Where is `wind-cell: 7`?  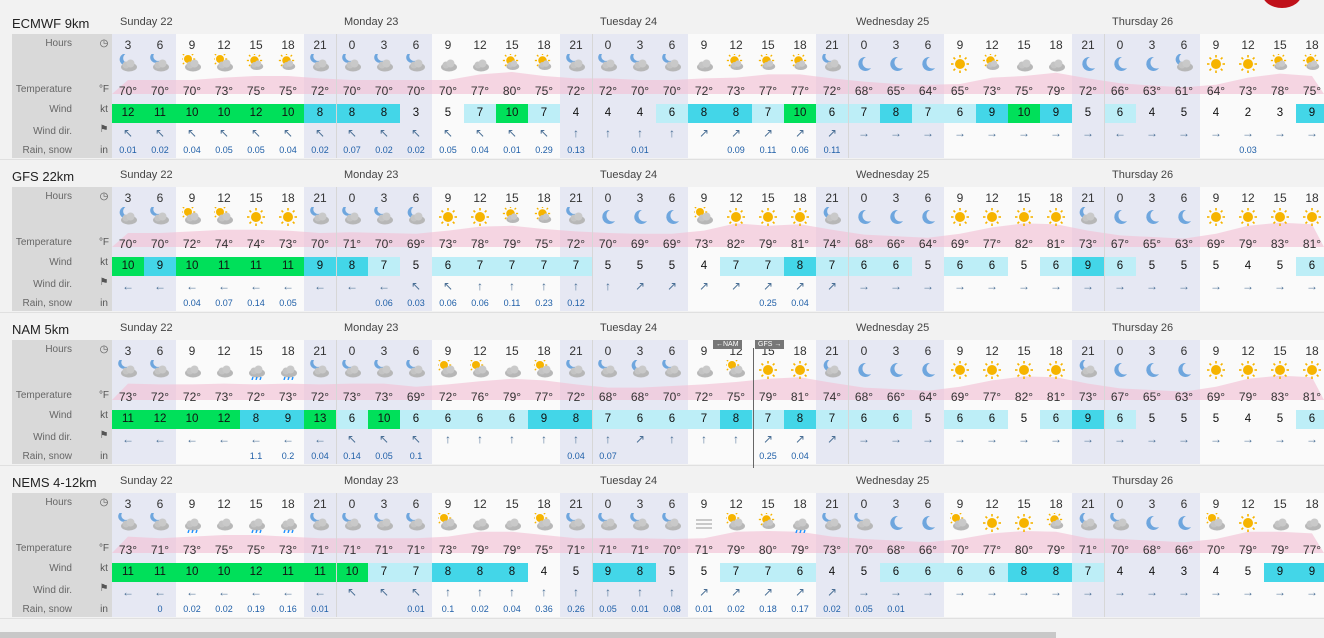 wind-cell: 7 is located at coordinates (576, 266).